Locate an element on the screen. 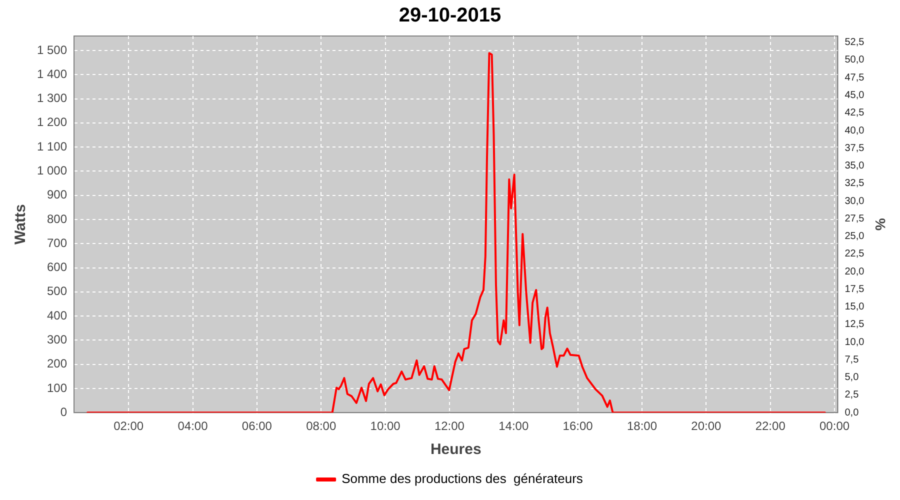 The height and width of the screenshot is (500, 900). x-axis-title: Heures is located at coordinates (456, 449).